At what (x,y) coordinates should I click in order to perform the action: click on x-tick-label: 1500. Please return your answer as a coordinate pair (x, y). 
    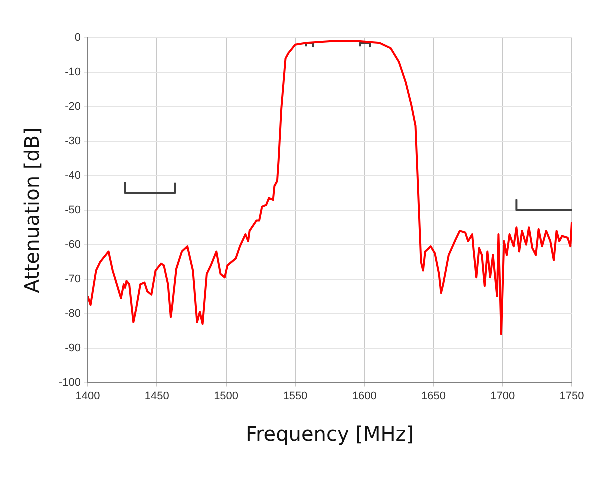
    Looking at the image, I should click on (226, 396).